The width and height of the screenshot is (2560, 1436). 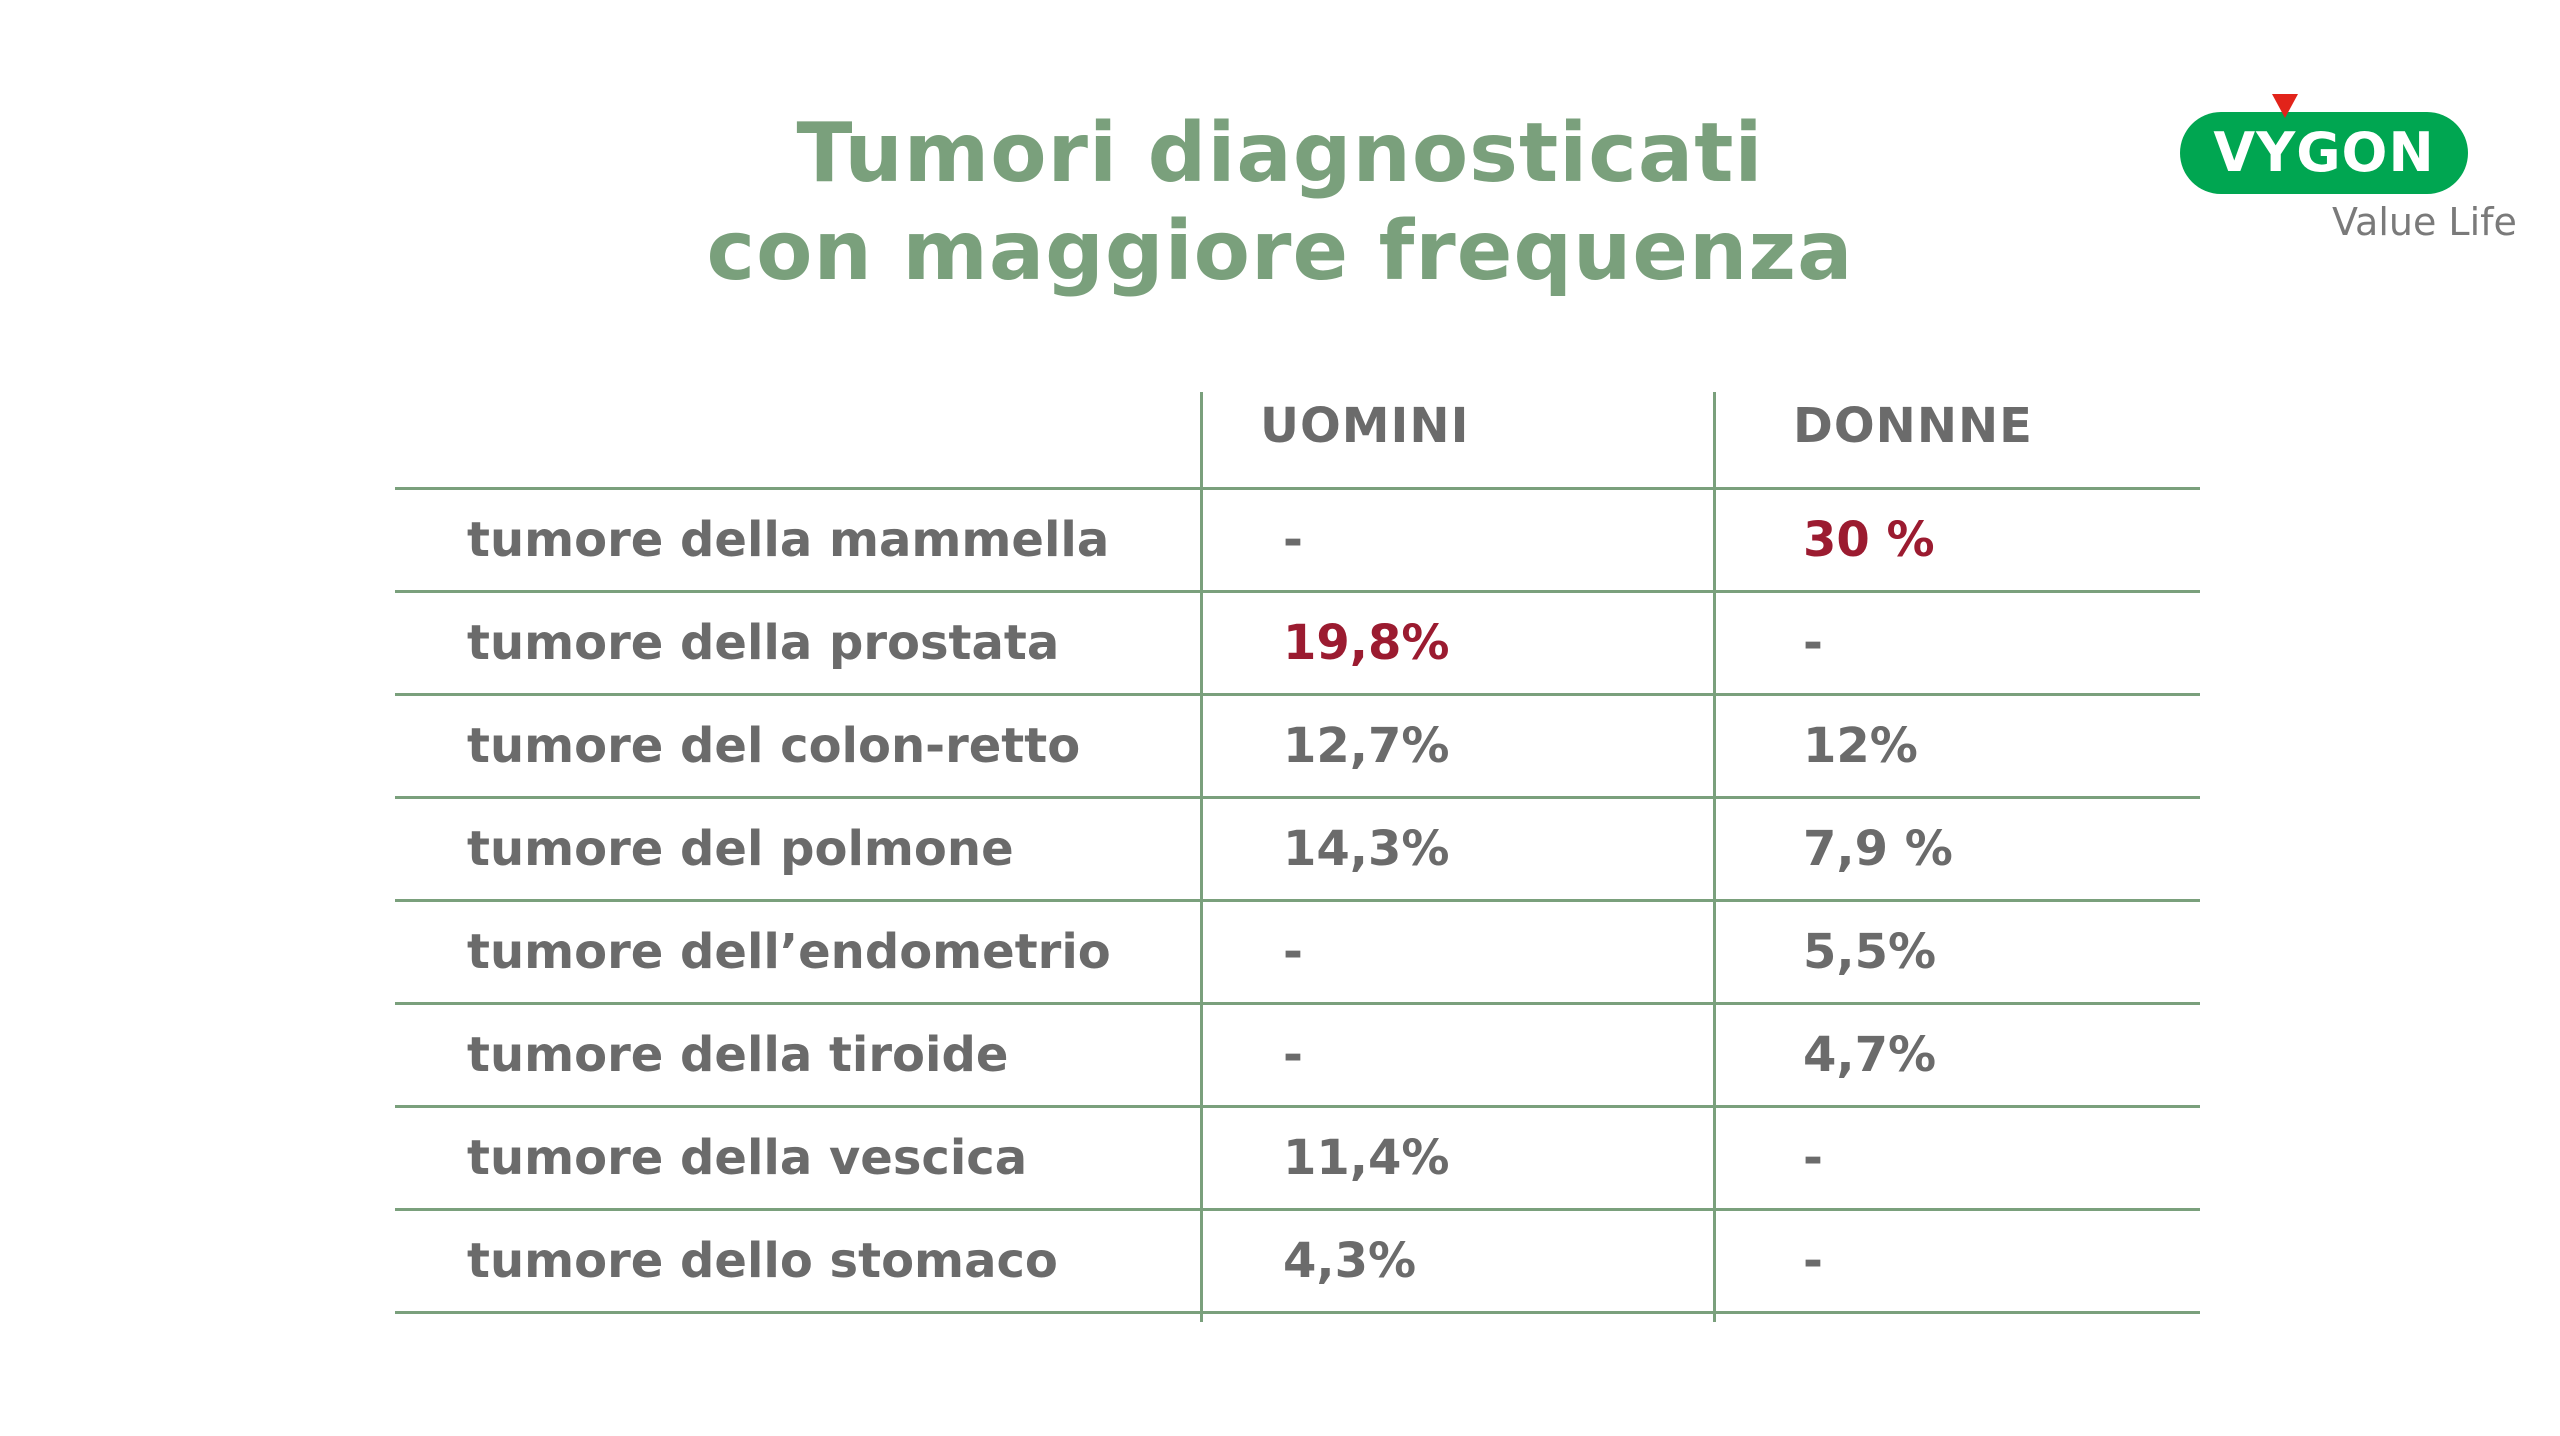 I want to click on header-women: DONNNE, so click(x=1913, y=426).